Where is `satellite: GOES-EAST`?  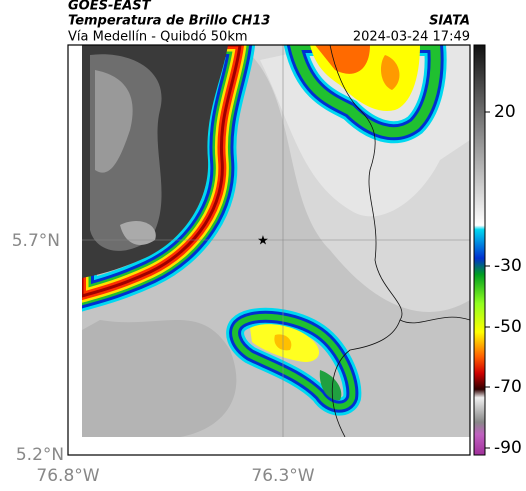 satellite: GOES-EAST is located at coordinates (110, 7).